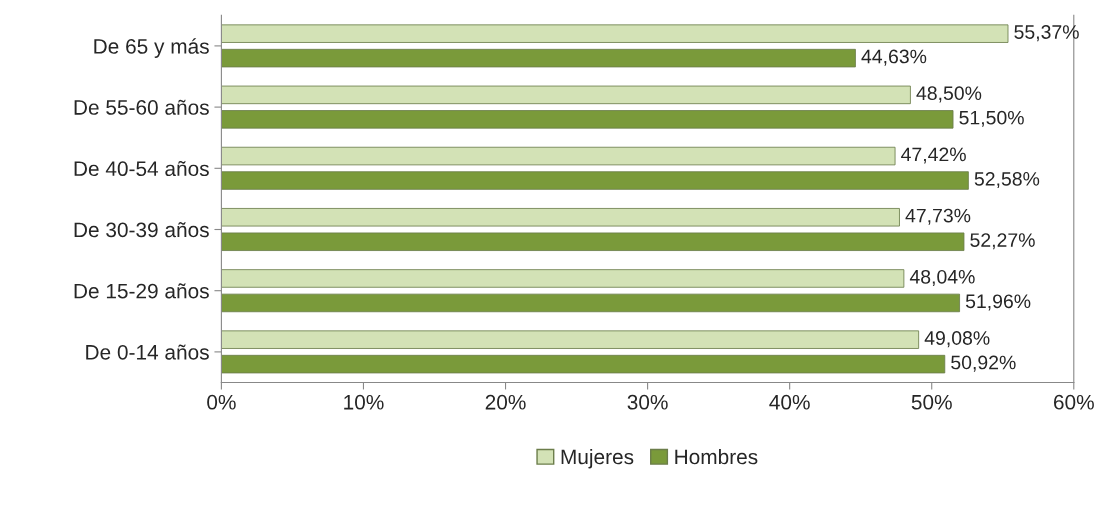 The width and height of the screenshot is (1107, 510). What do you see at coordinates (1074, 402) in the screenshot?
I see `x-tick-label: 60%` at bounding box center [1074, 402].